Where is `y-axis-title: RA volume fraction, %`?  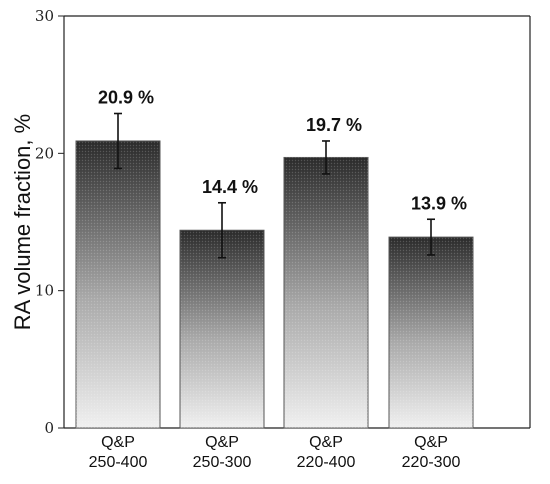
y-axis-title: RA volume fraction, % is located at coordinates (22, 222).